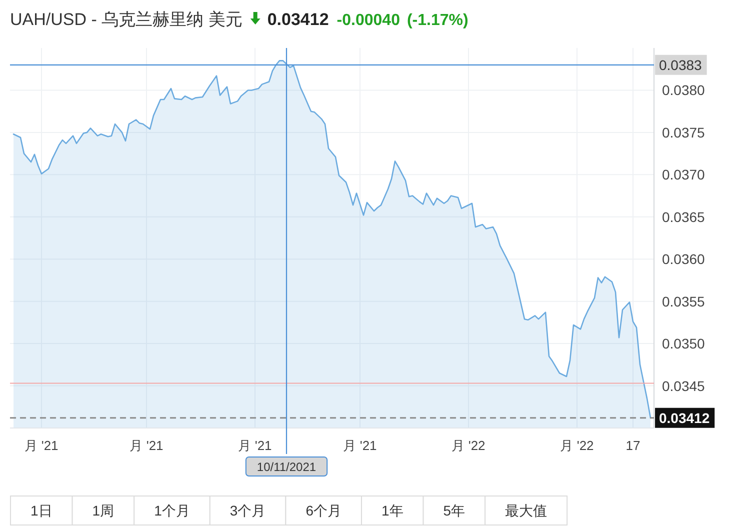 The width and height of the screenshot is (738, 532). I want to click on y-tick-label: 0.0375, so click(684, 132).